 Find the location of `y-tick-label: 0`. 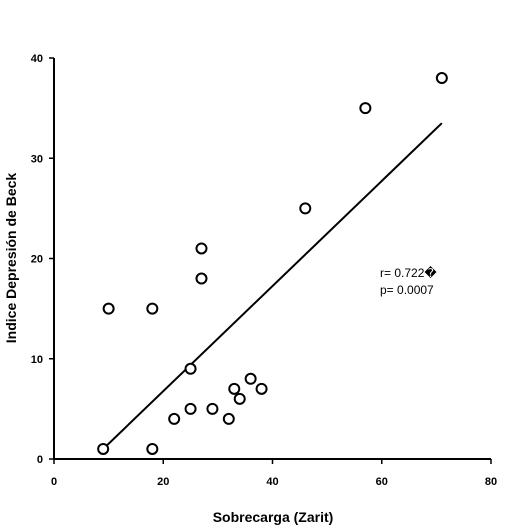

y-tick-label: 0 is located at coordinates (40, 460).